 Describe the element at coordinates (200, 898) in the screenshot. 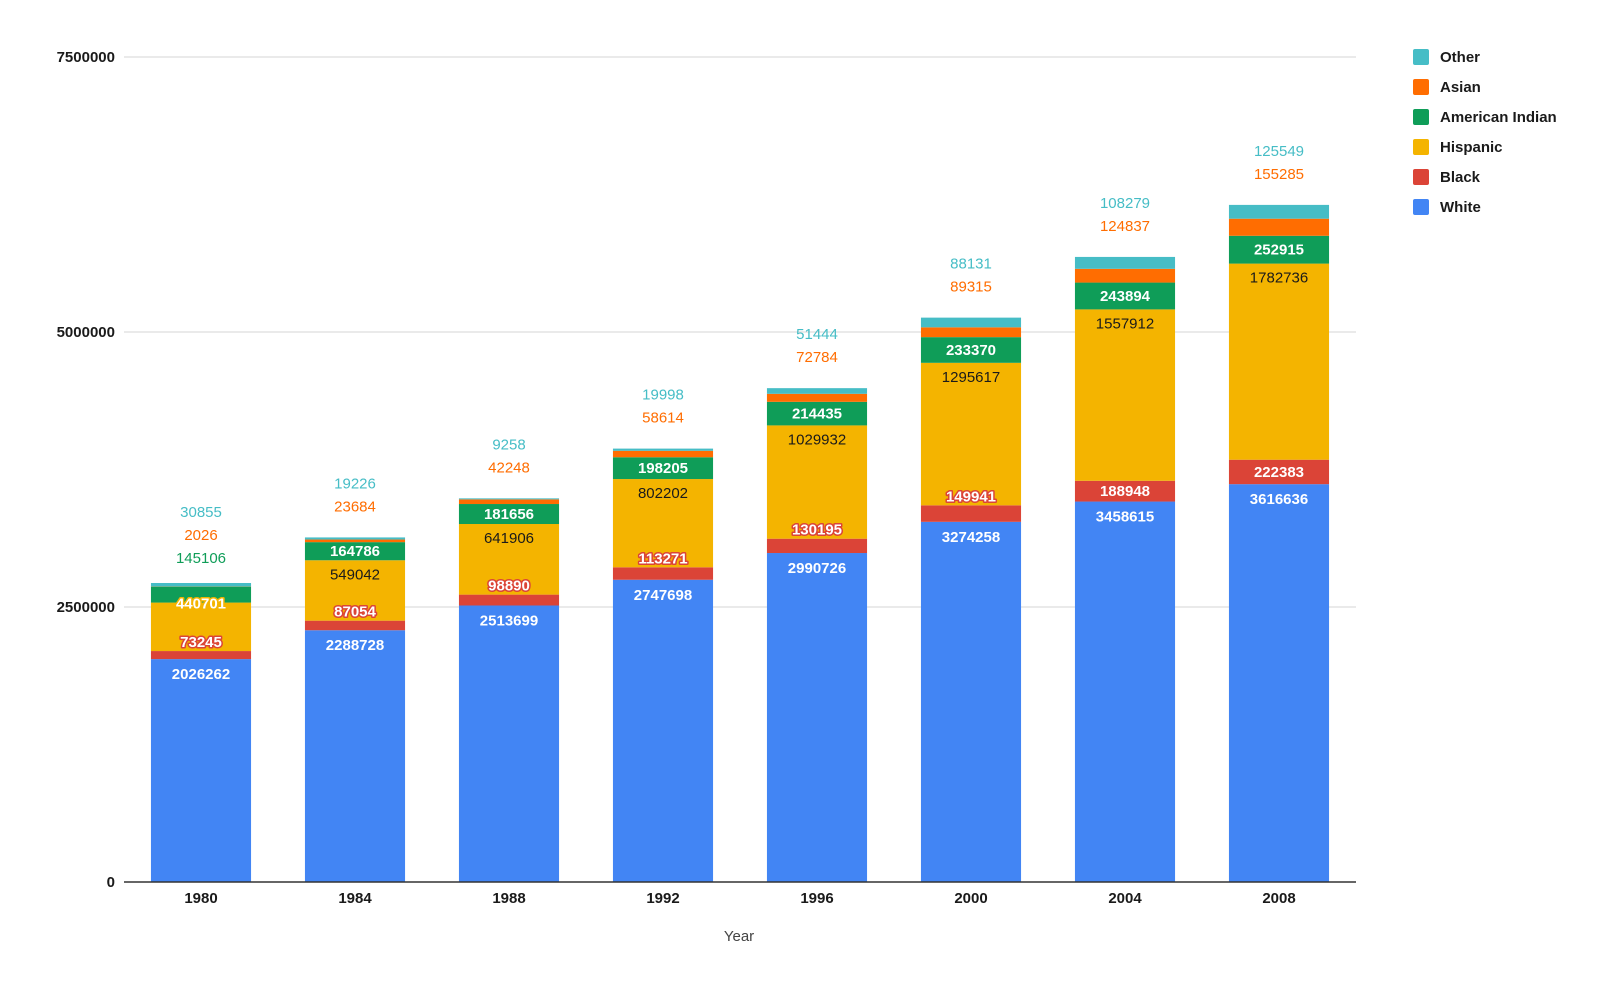

I see `x-tick-label: 1980` at that location.